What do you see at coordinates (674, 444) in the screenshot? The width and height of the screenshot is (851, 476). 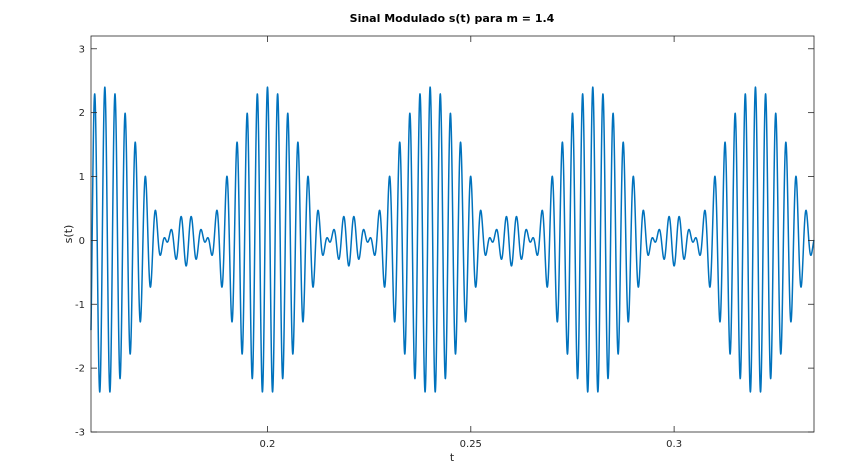 I see `x-tick-label: 0.3` at bounding box center [674, 444].